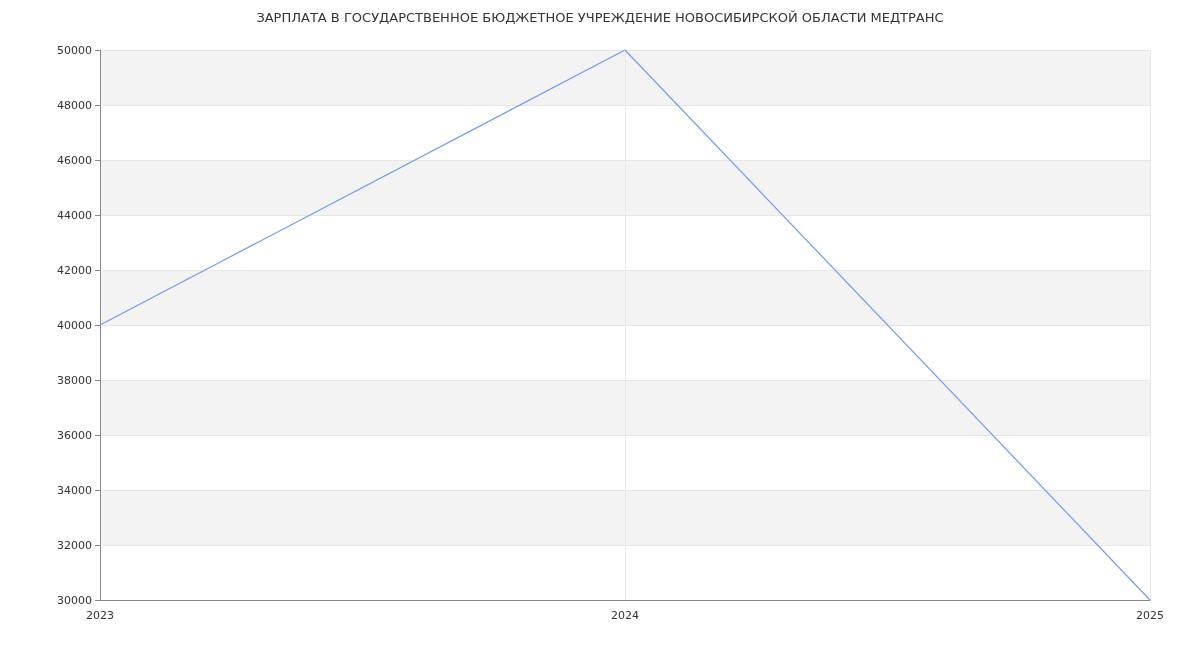 The width and height of the screenshot is (1200, 650). Describe the element at coordinates (74, 105) in the screenshot. I see `y-tick-label: 48000` at that location.